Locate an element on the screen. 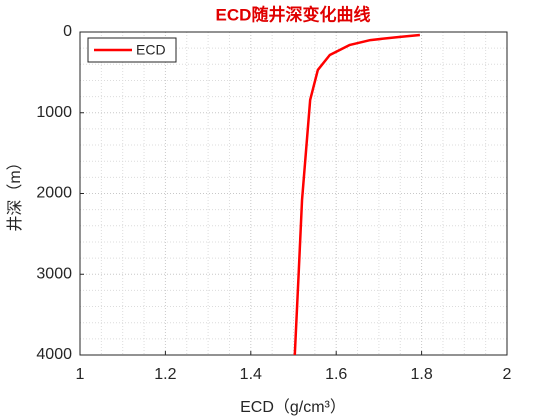 The height and width of the screenshot is (420, 560). y-tick-label: 0 is located at coordinates (67, 31).